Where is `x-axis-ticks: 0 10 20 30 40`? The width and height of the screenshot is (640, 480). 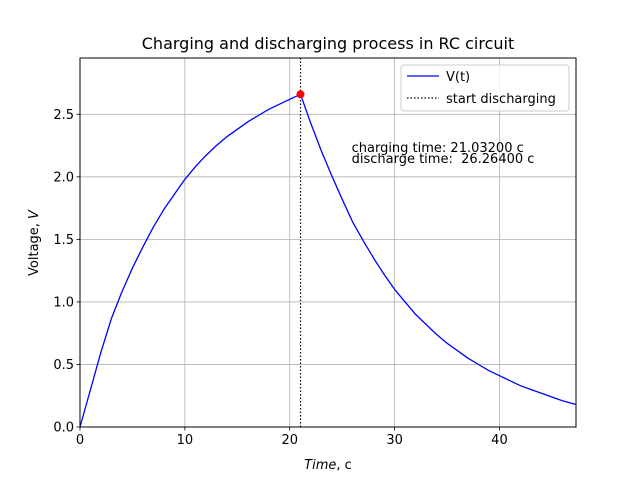 x-axis-ticks: 0 10 20 30 40 is located at coordinates (292, 437).